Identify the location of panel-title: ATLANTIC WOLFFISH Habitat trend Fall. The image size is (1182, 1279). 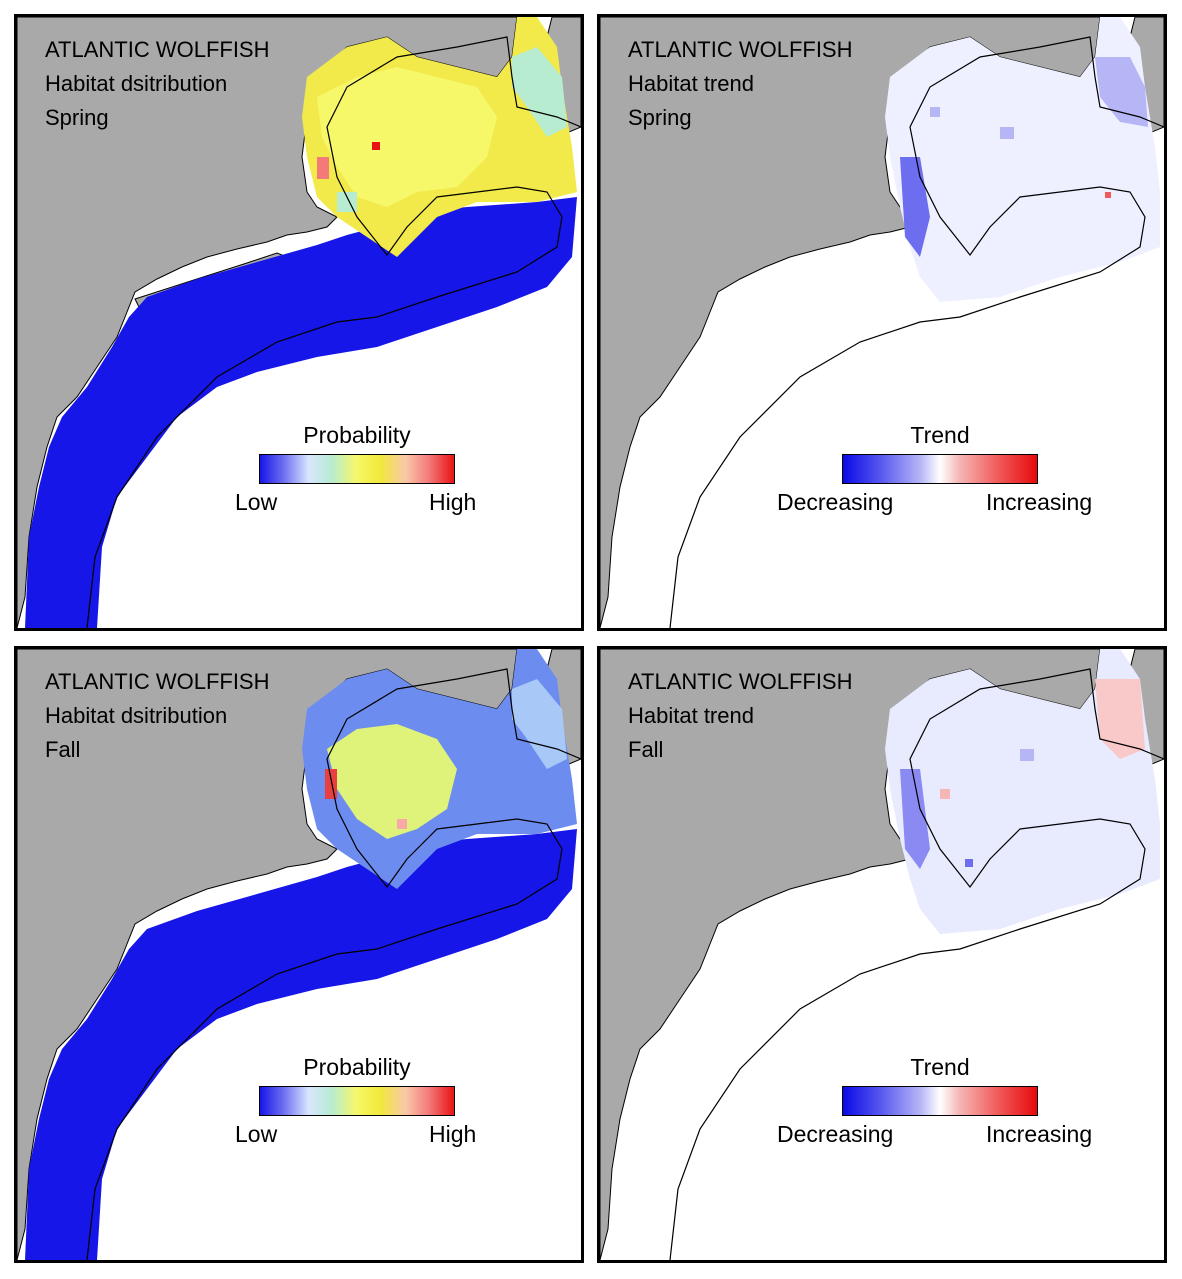
(740, 716).